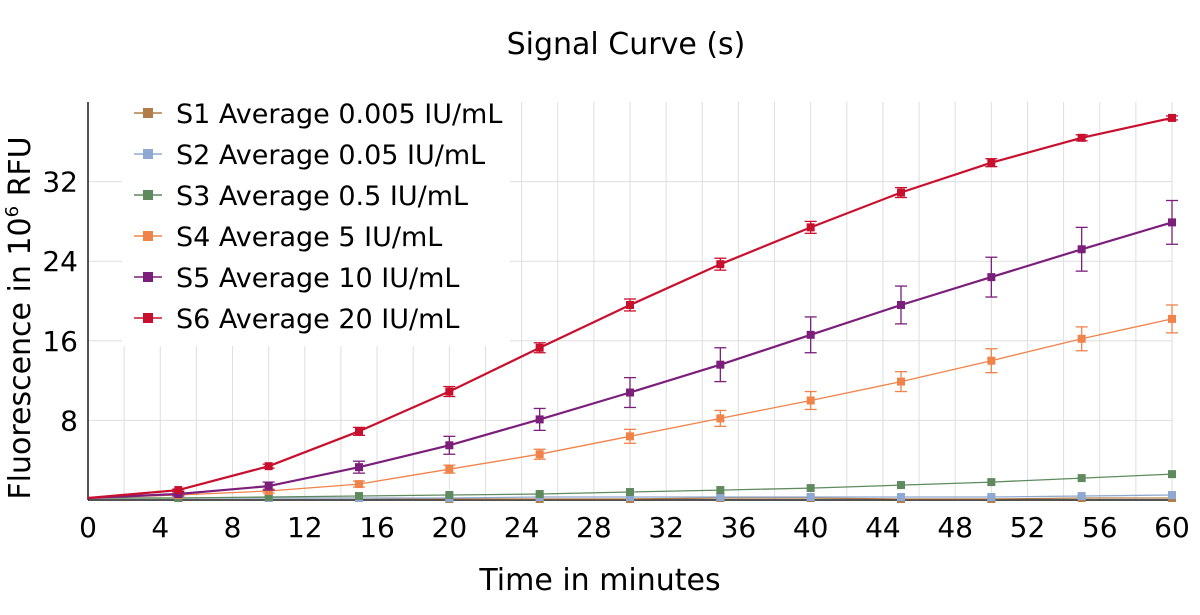 Image resolution: width=1200 pixels, height=615 pixels. What do you see at coordinates (666, 527) in the screenshot?
I see `x-tick-label: 32` at bounding box center [666, 527].